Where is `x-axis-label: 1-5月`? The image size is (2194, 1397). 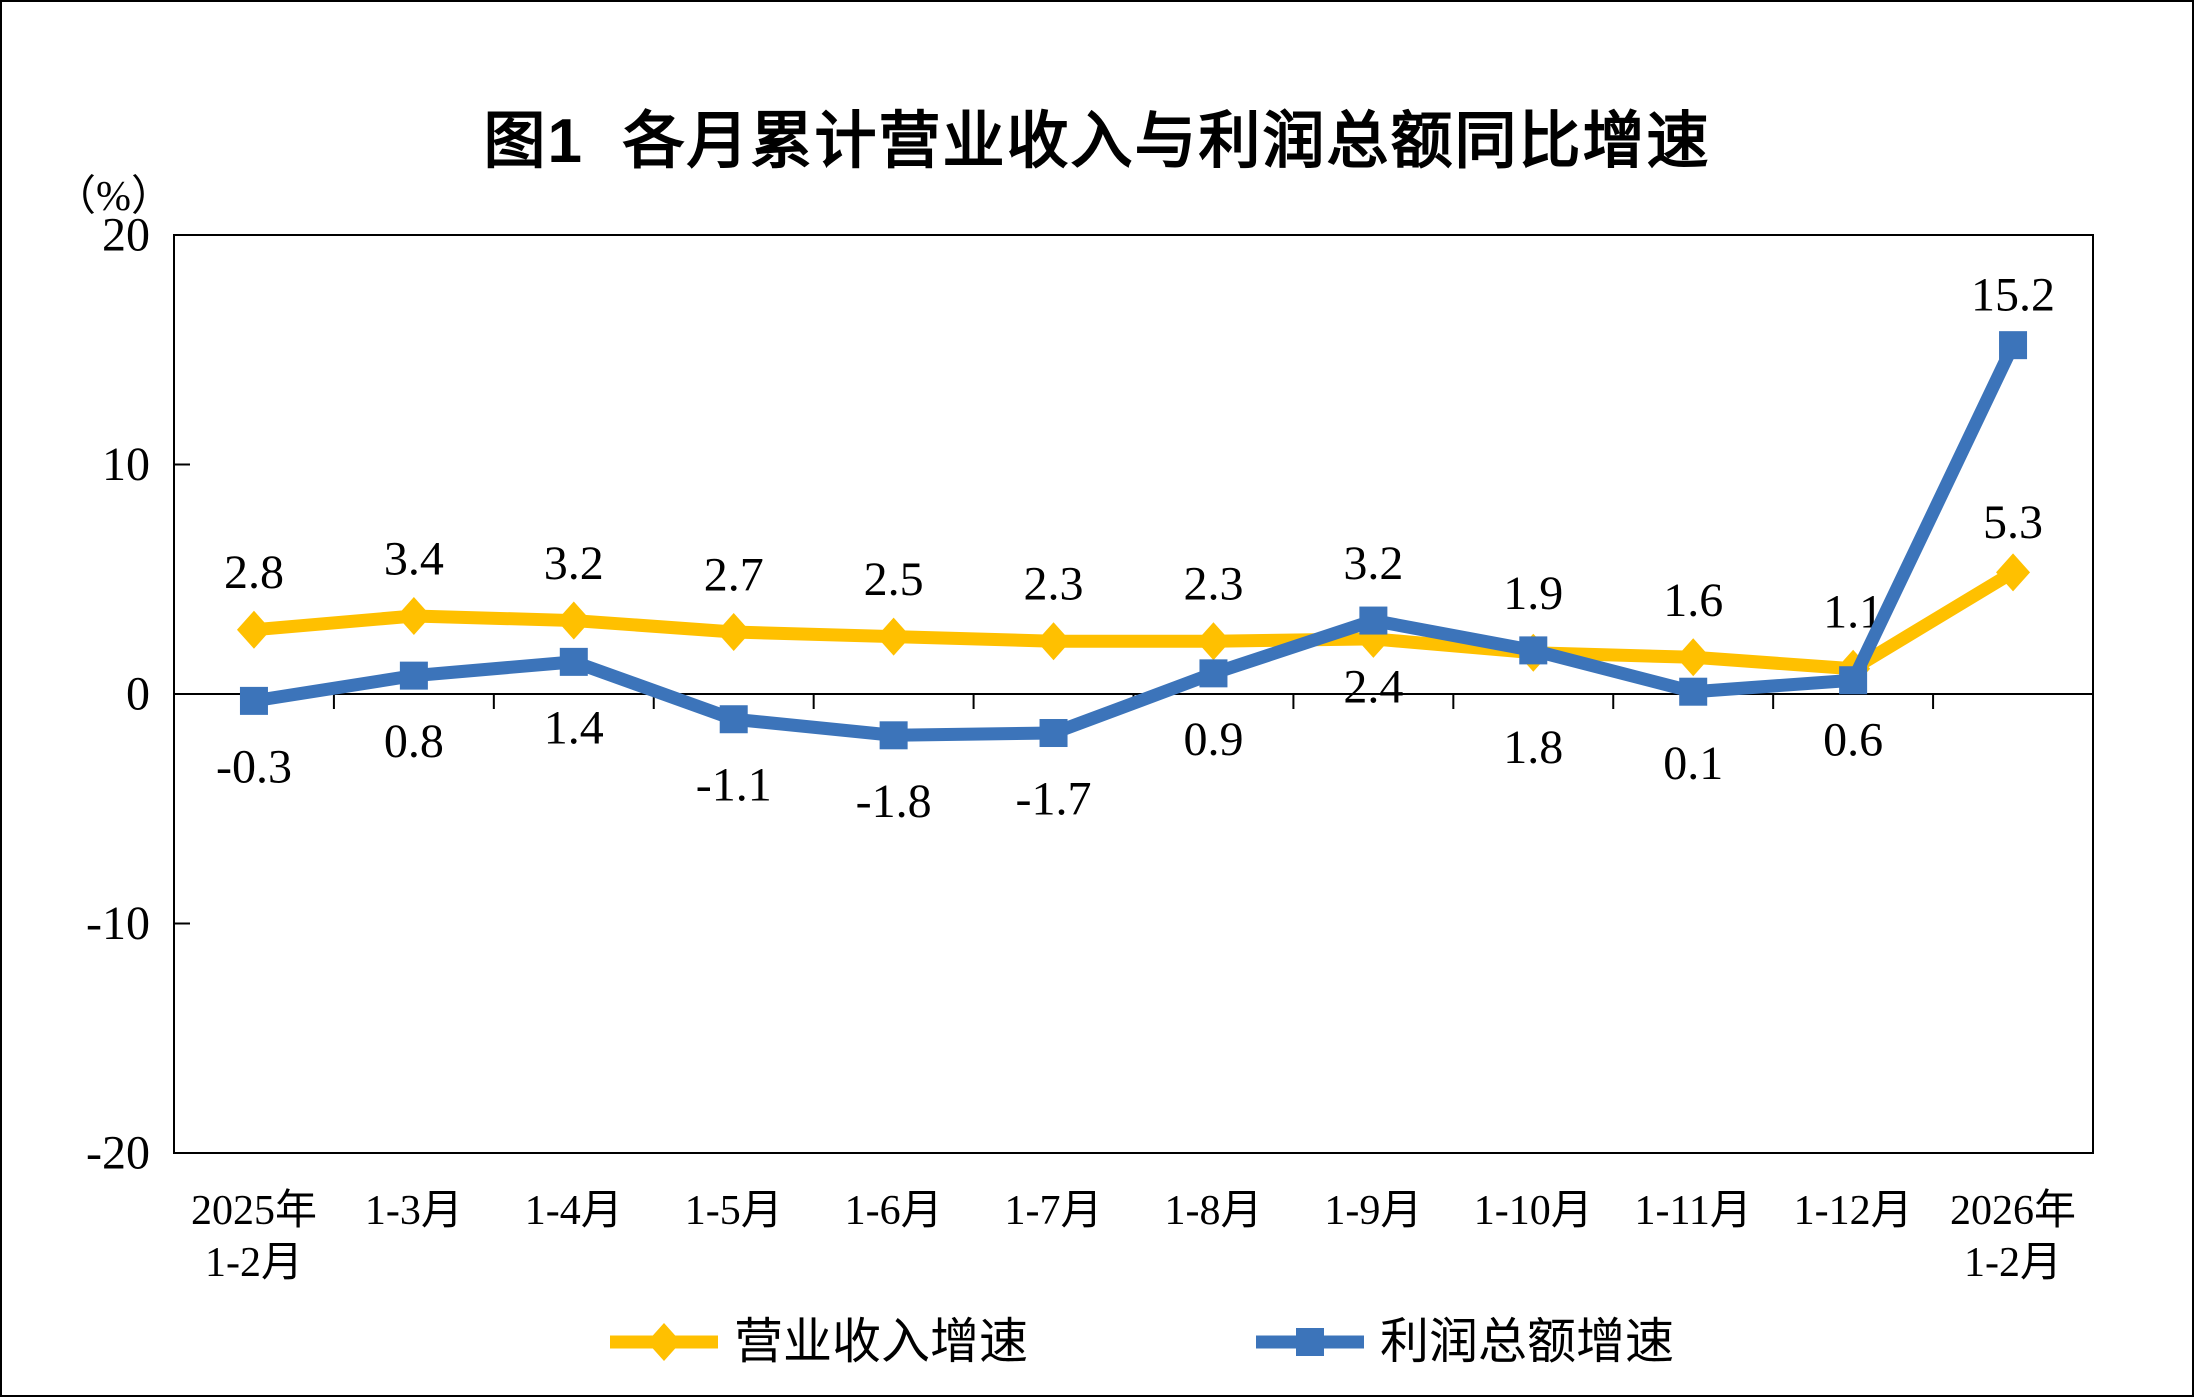
x-axis-label: 1-5月 is located at coordinates (734, 1211).